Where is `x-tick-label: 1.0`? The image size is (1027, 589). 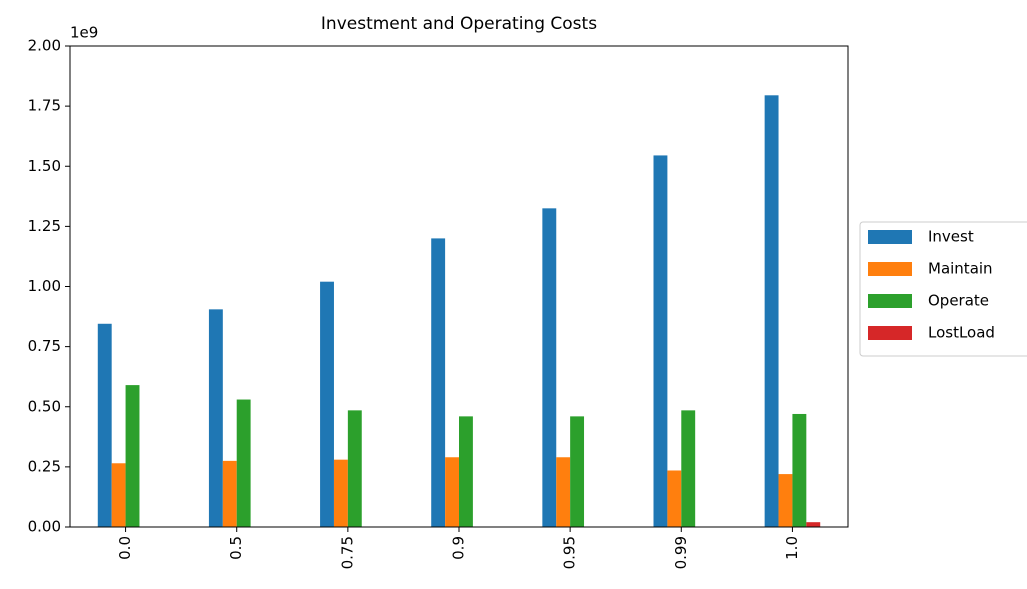 x-tick-label: 1.0 is located at coordinates (792, 548).